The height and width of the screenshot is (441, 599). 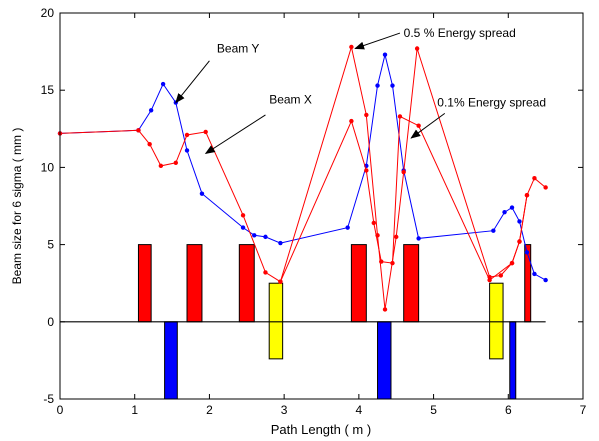 I want to click on annotation-label: 0.5 % Energy spread, so click(x=460, y=33).